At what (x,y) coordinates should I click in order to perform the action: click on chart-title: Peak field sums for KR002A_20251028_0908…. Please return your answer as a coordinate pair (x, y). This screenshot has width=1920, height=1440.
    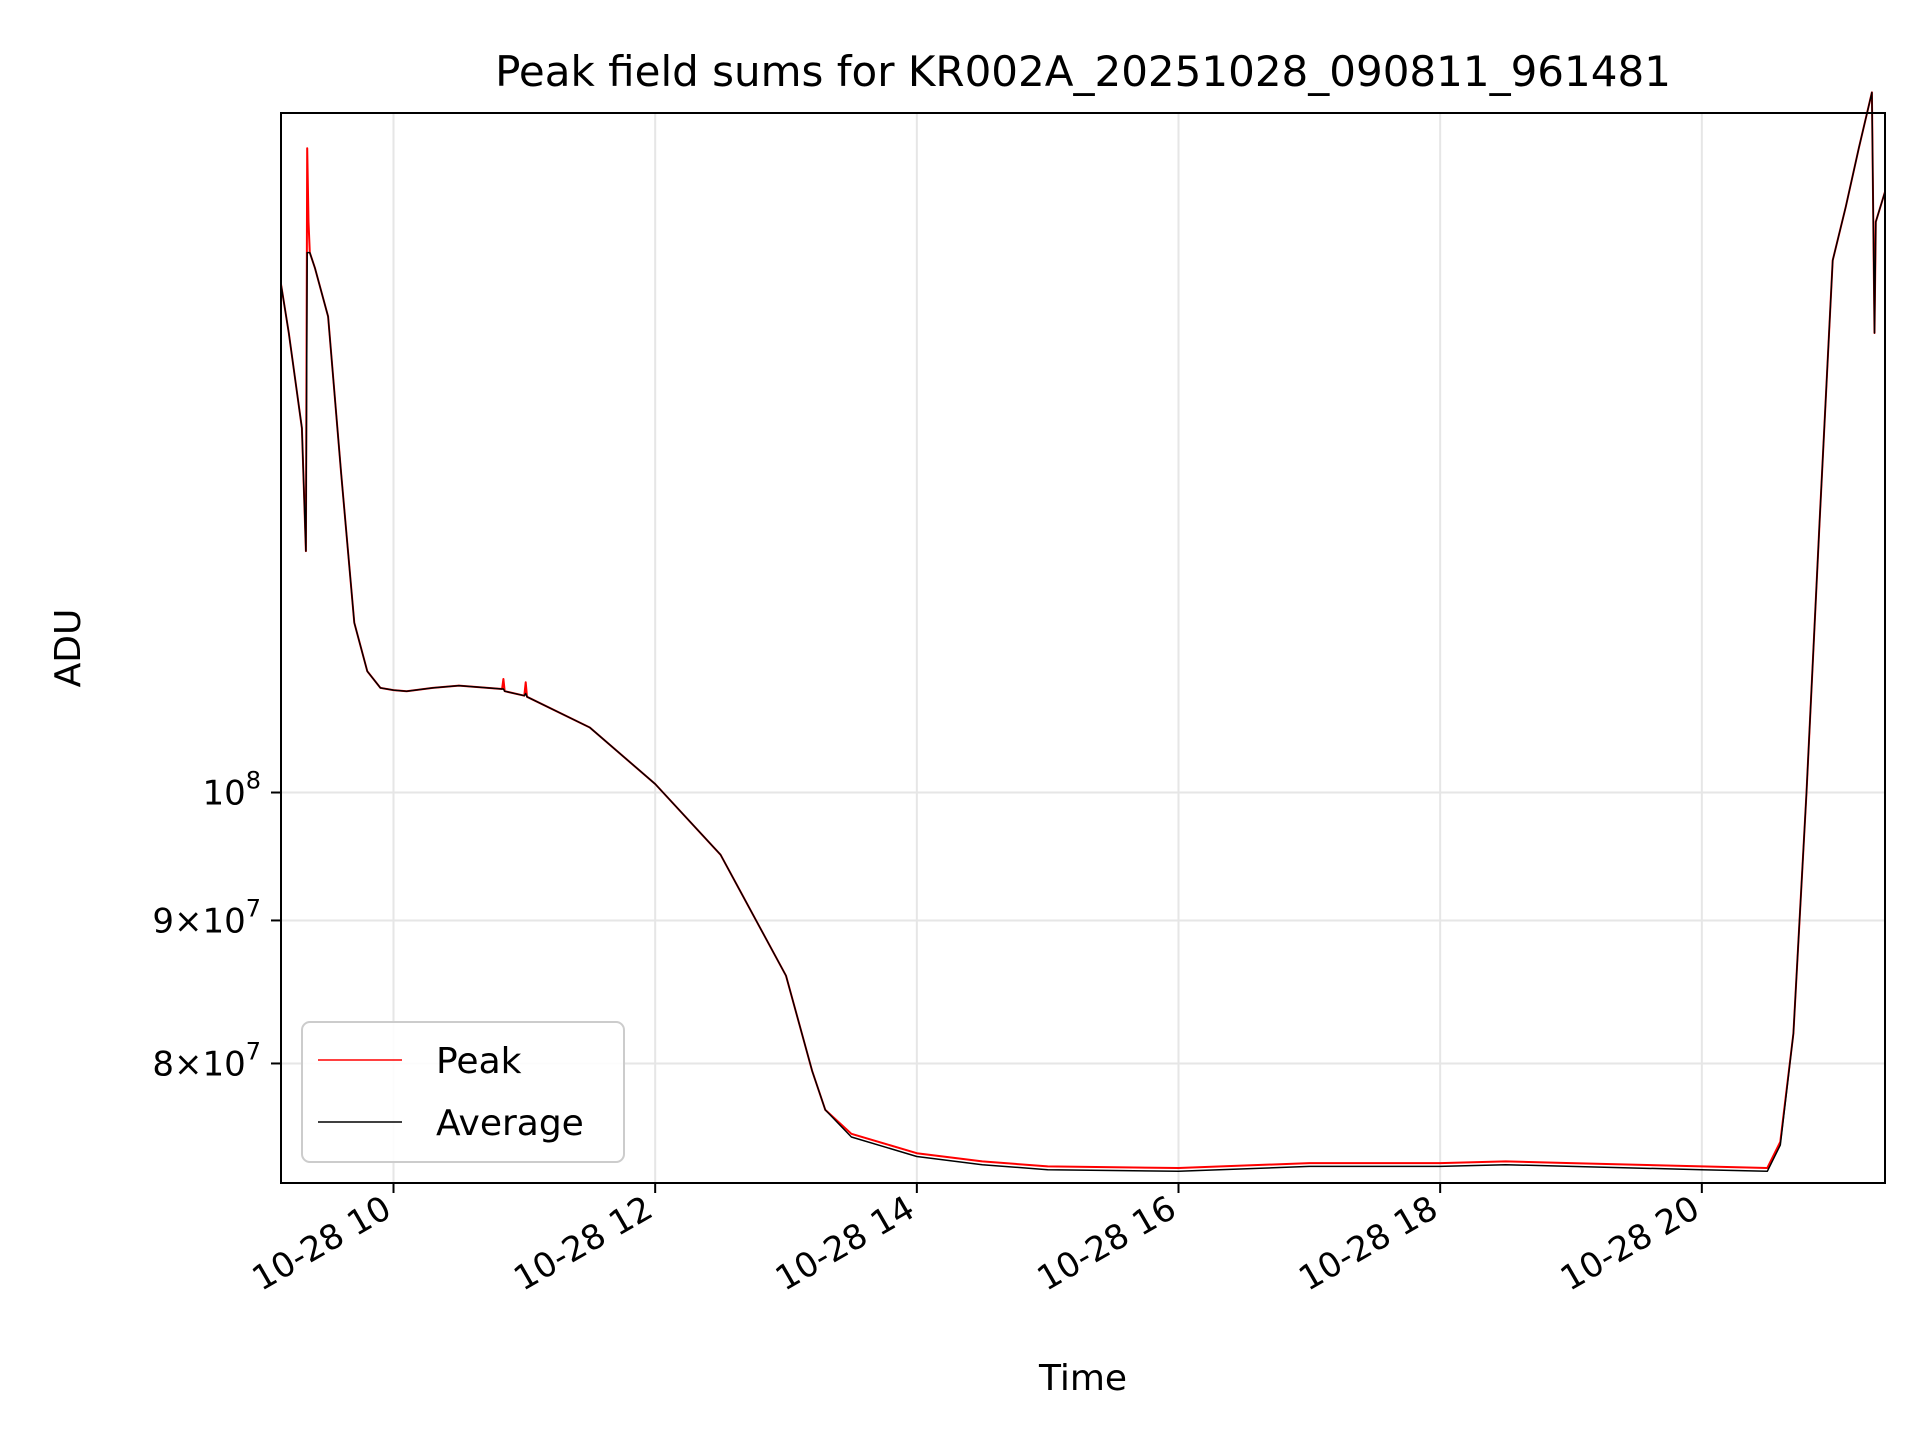
    Looking at the image, I should click on (1083, 71).